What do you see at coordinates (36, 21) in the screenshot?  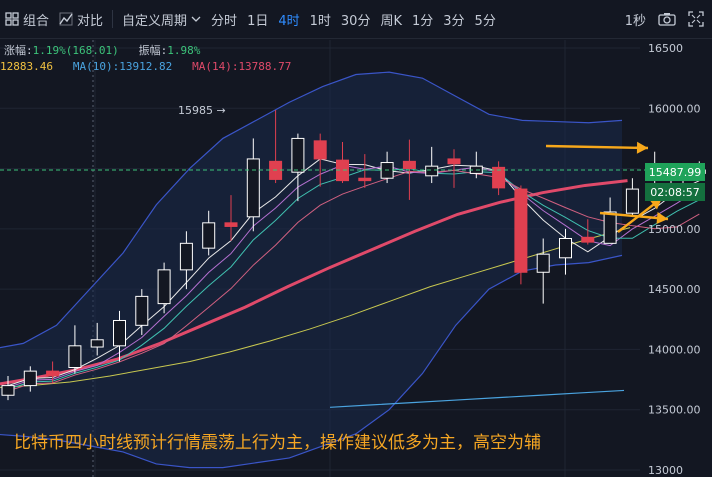 I see `combine-label: 组合` at bounding box center [36, 21].